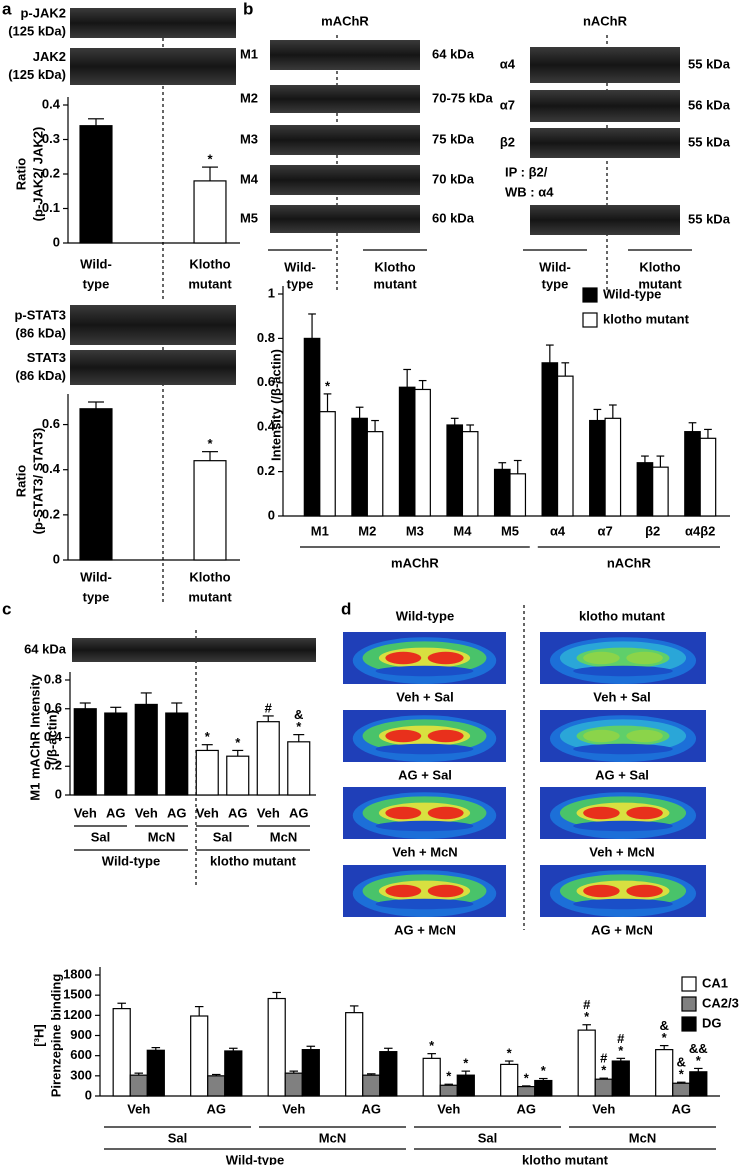  What do you see at coordinates (453, 138) in the screenshot?
I see `blot-size: 75 kDa` at bounding box center [453, 138].